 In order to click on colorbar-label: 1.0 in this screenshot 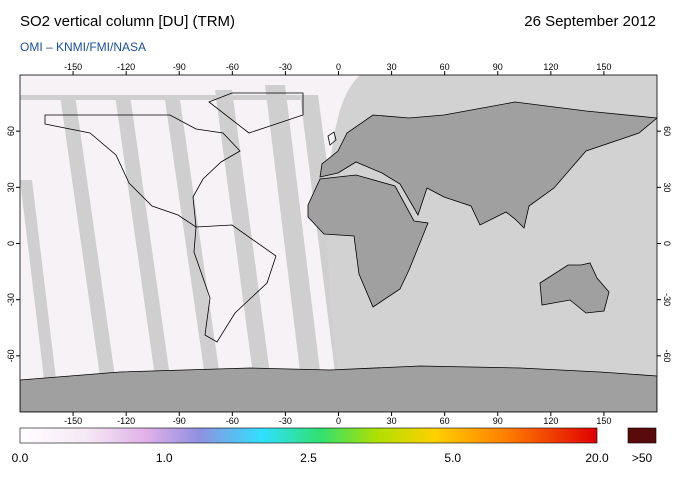, I will do `click(164, 458)`.